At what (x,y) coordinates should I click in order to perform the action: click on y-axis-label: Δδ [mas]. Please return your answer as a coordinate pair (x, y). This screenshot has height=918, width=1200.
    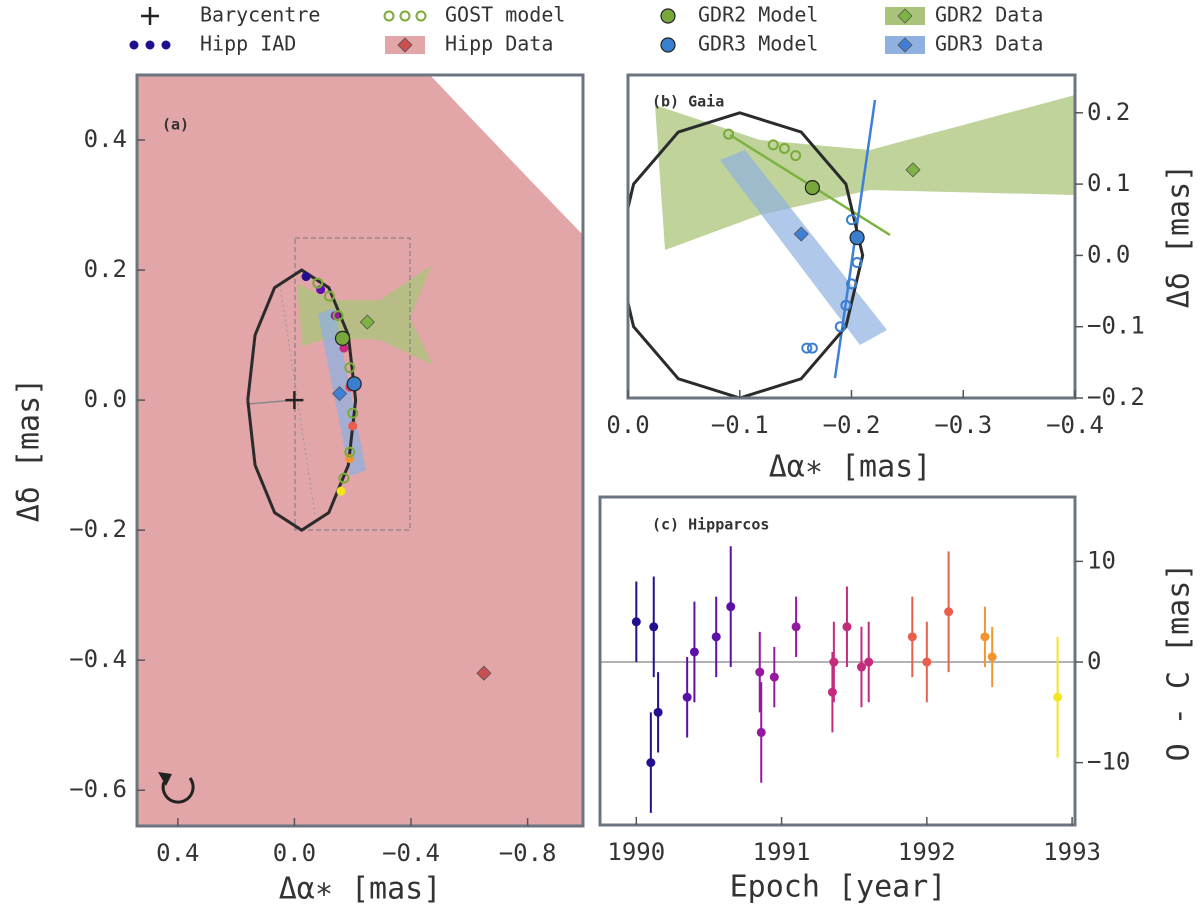
    Looking at the image, I should click on (29, 450).